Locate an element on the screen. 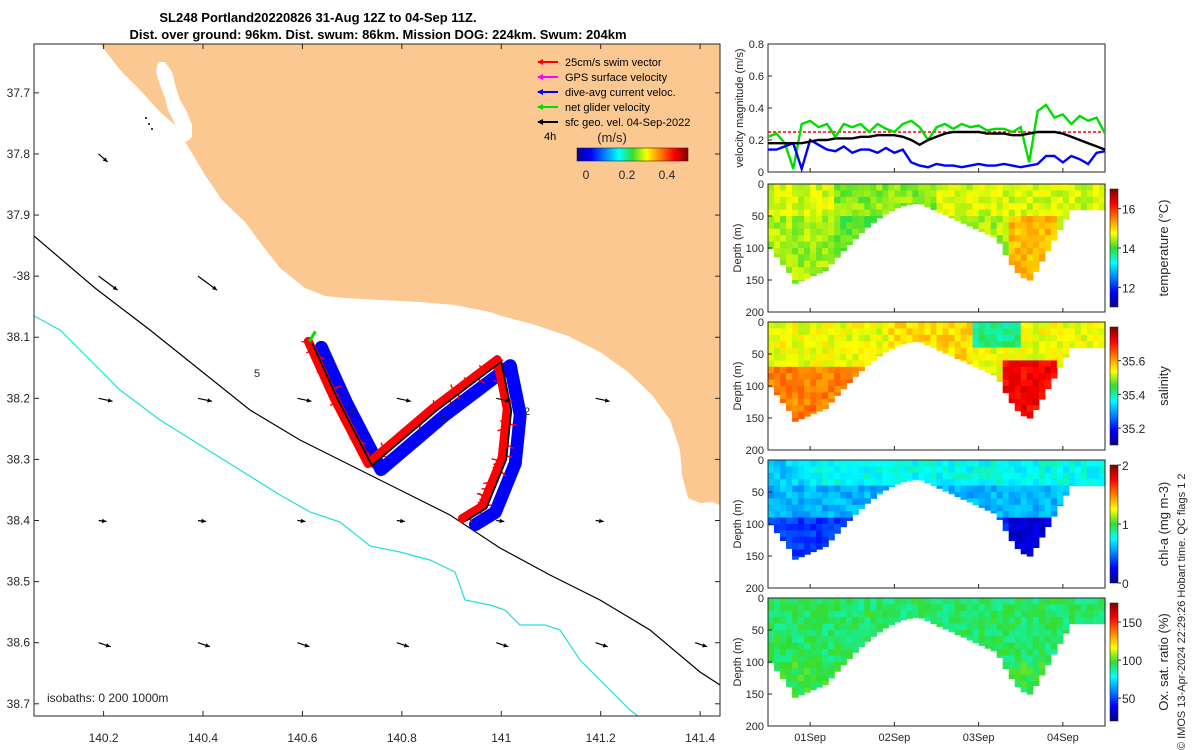 The width and height of the screenshot is (1200, 750). waypoint-label-4: 4 is located at coordinates (352, 412).